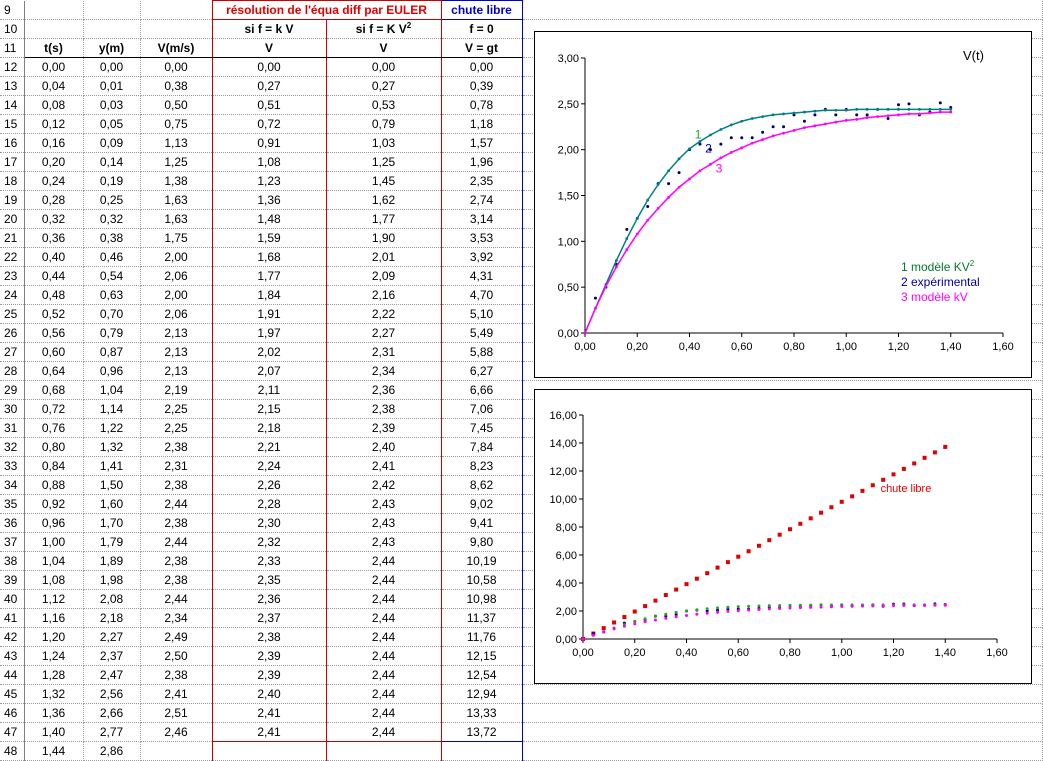 This screenshot has width=1043, height=761. Describe the element at coordinates (384, 105) in the screenshot. I see `v-kv2-cell: 0,53` at that location.